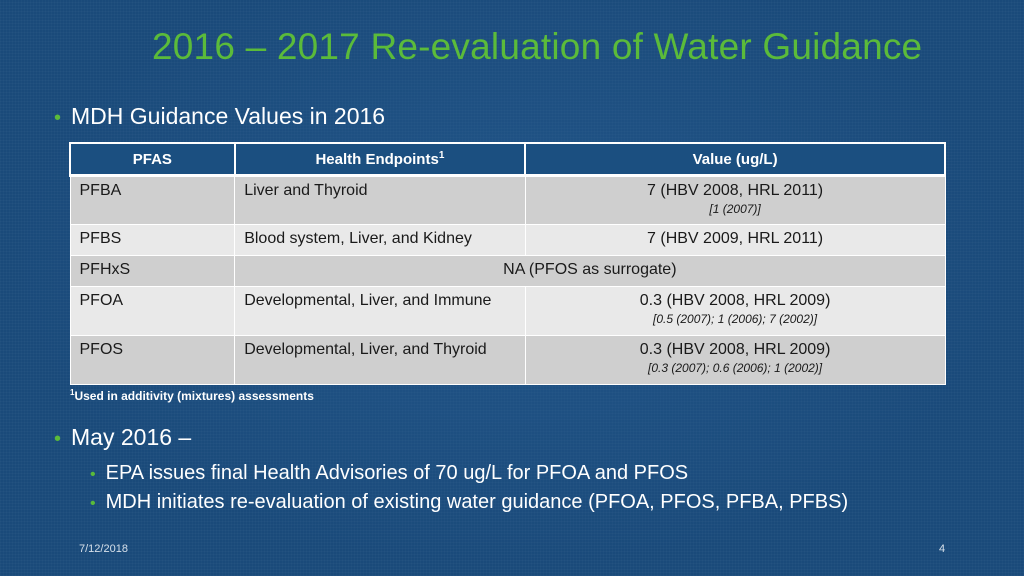  Describe the element at coordinates (377, 159) in the screenshot. I see `header-endpoints-label: Health Endpoints` at that location.